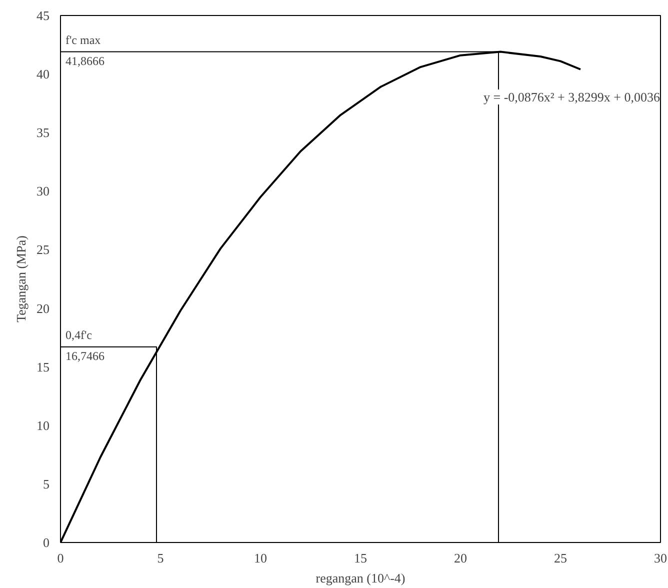 The height and width of the screenshot is (588, 668). Describe the element at coordinates (160, 558) in the screenshot. I see `x-tick-label: 5` at that location.